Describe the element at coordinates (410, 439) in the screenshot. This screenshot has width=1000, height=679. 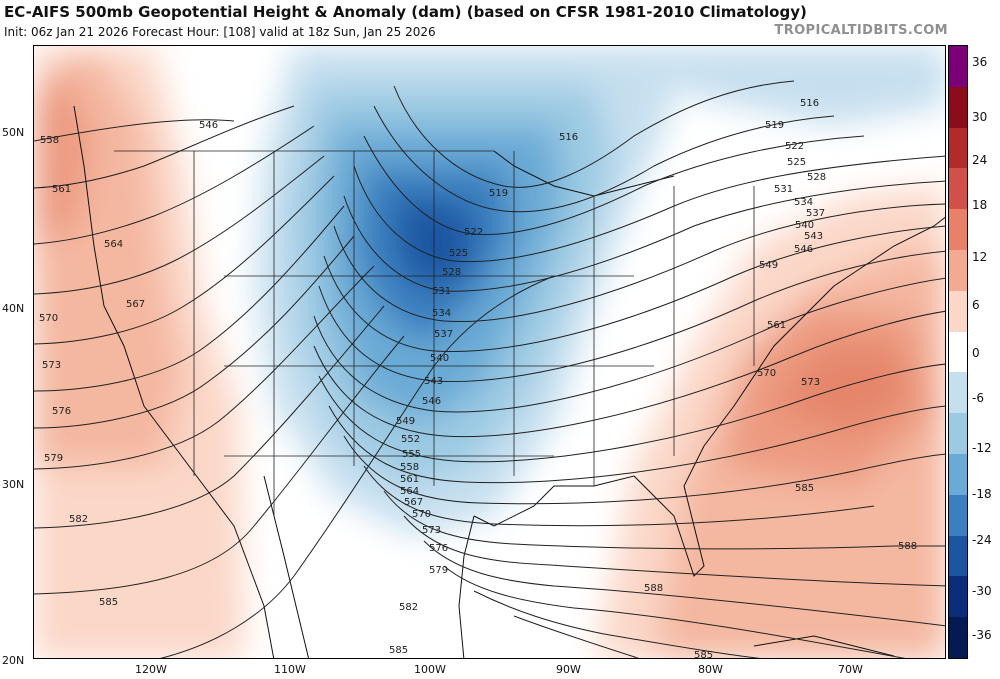
I see `height-label: 552` at that location.